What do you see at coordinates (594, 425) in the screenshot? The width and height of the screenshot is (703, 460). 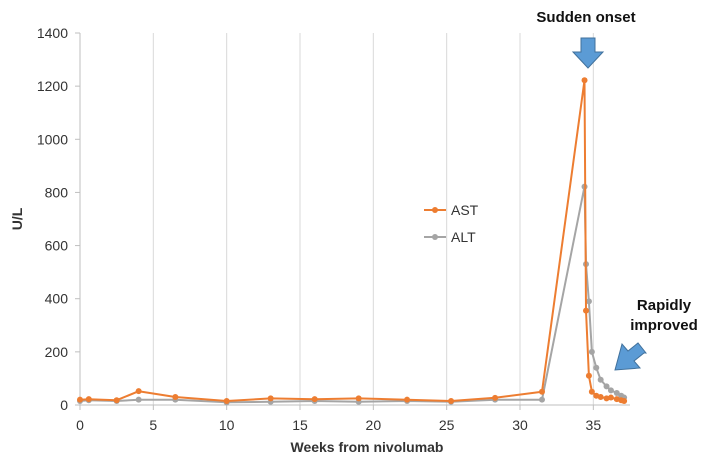 I see `x-tick-label-7: 35` at bounding box center [594, 425].